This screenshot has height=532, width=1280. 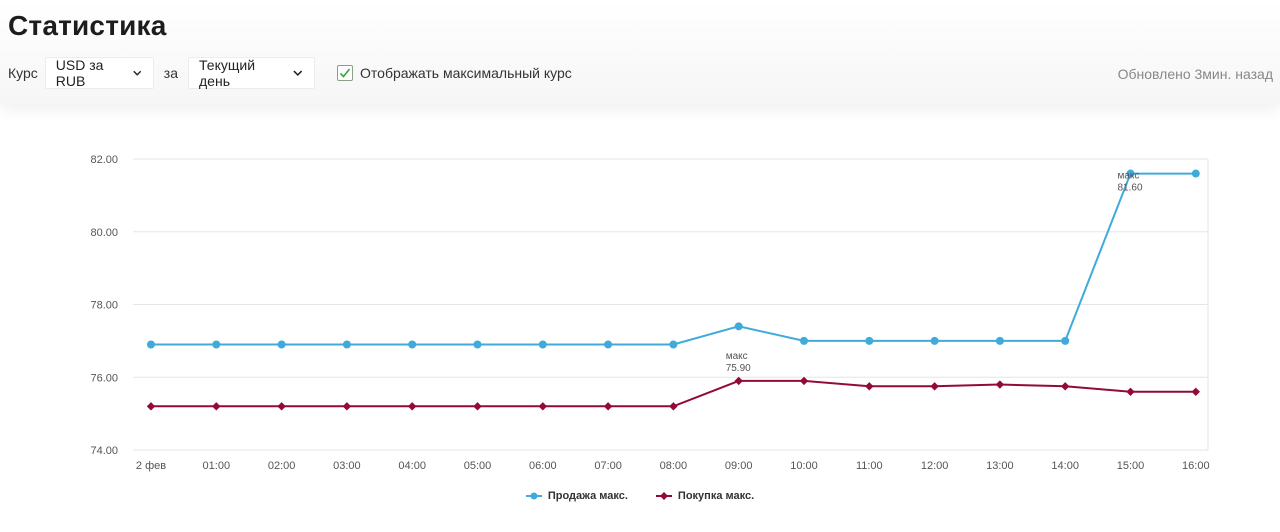 What do you see at coordinates (716, 496) in the screenshot?
I see `legend-label-buy: Покупка макс.` at bounding box center [716, 496].